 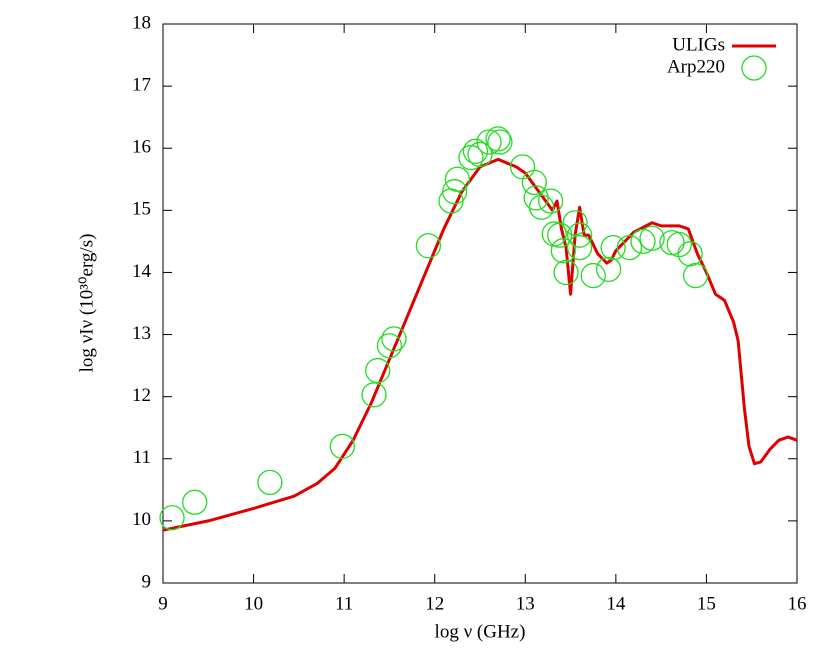 What do you see at coordinates (698, 44) in the screenshot?
I see `legend-label: ULIGs` at bounding box center [698, 44].